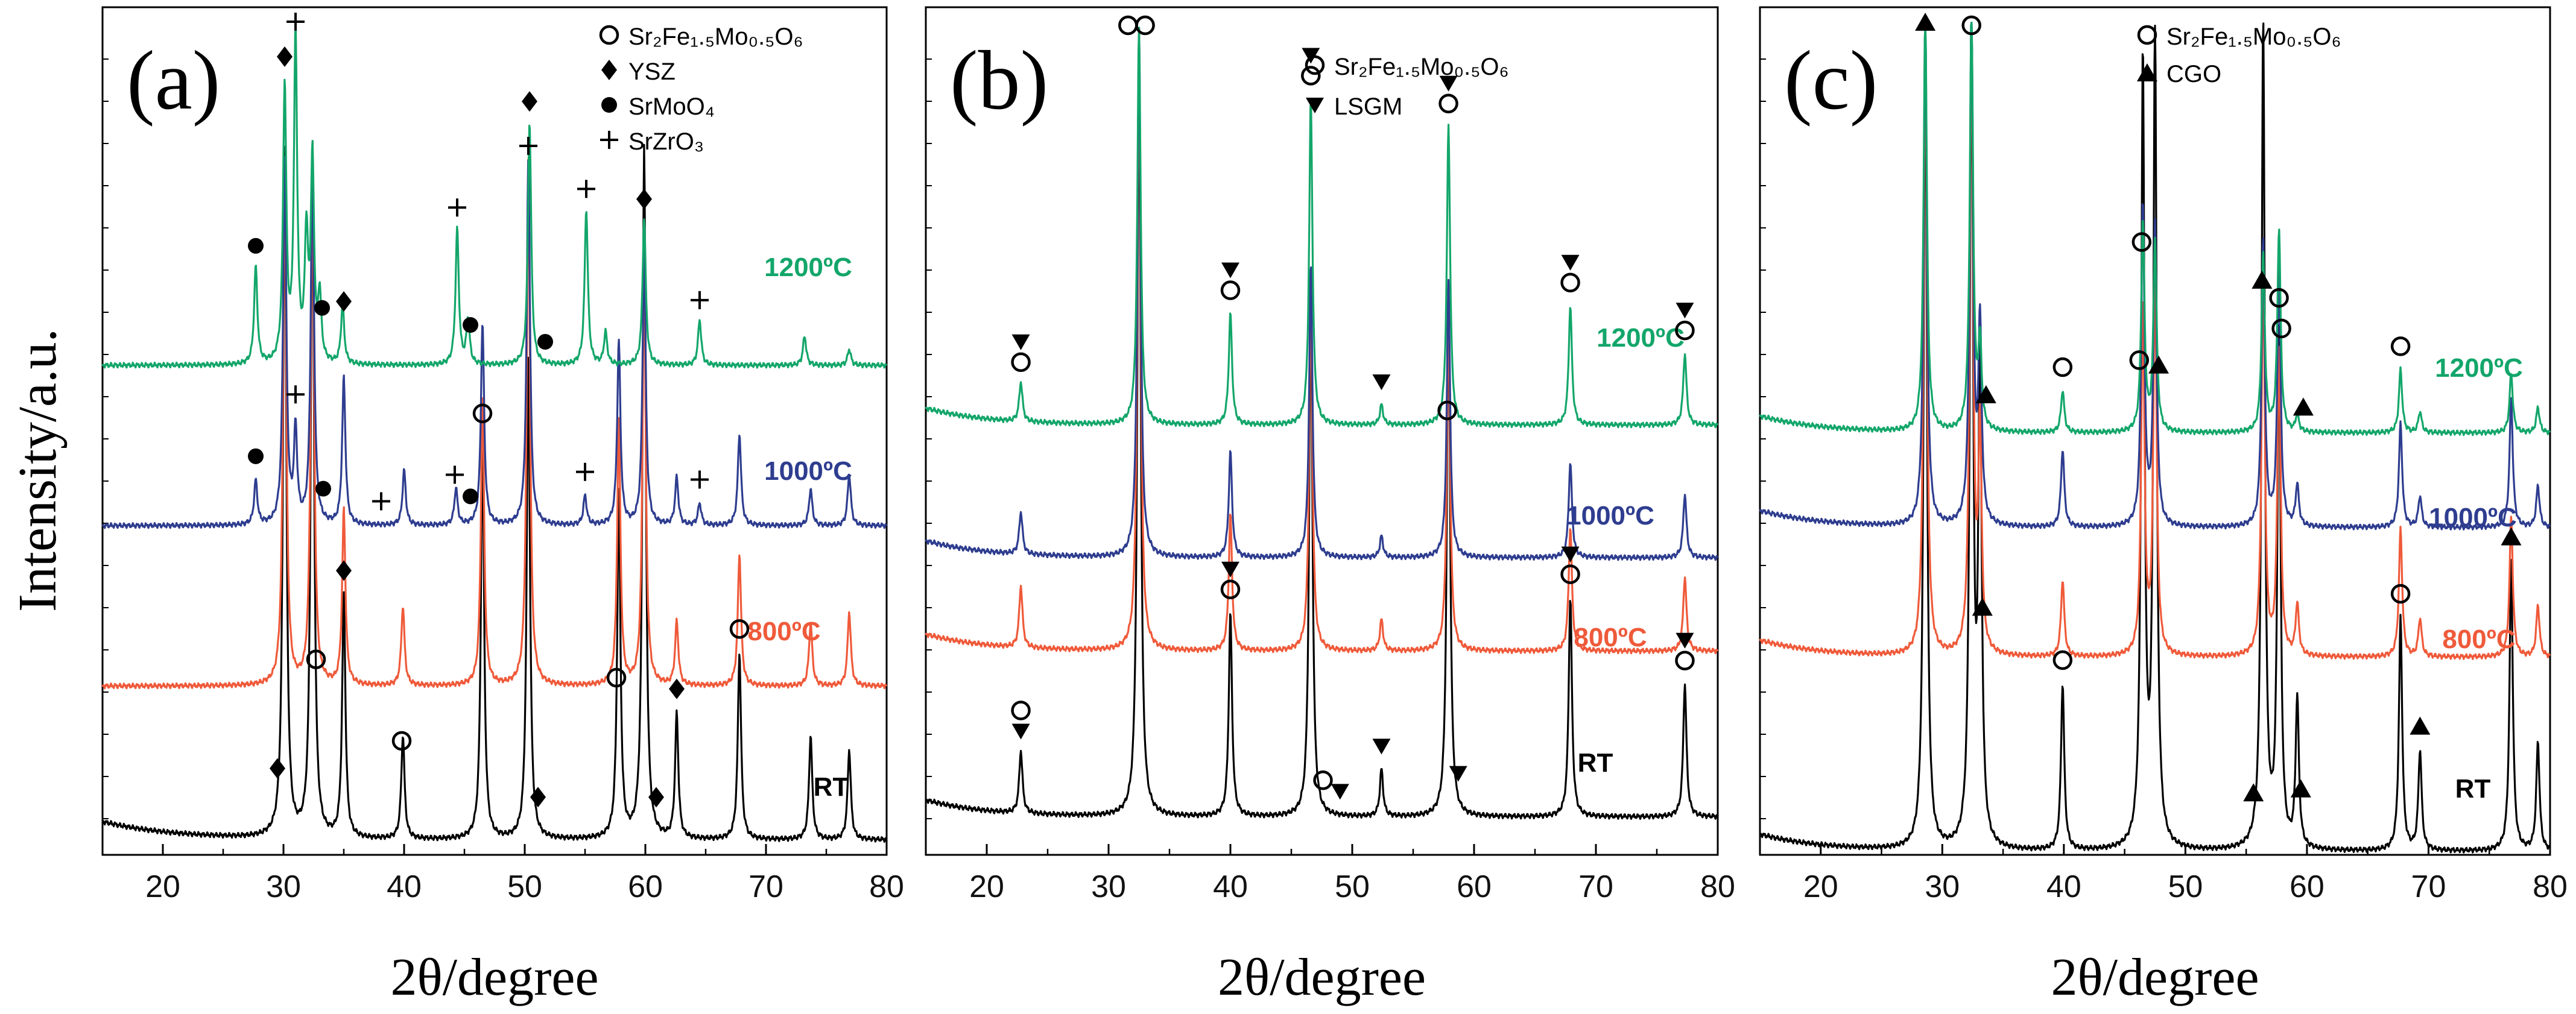 This screenshot has height=1014, width=2576. I want to click on legend-label: SrZrO₃, so click(666, 141).